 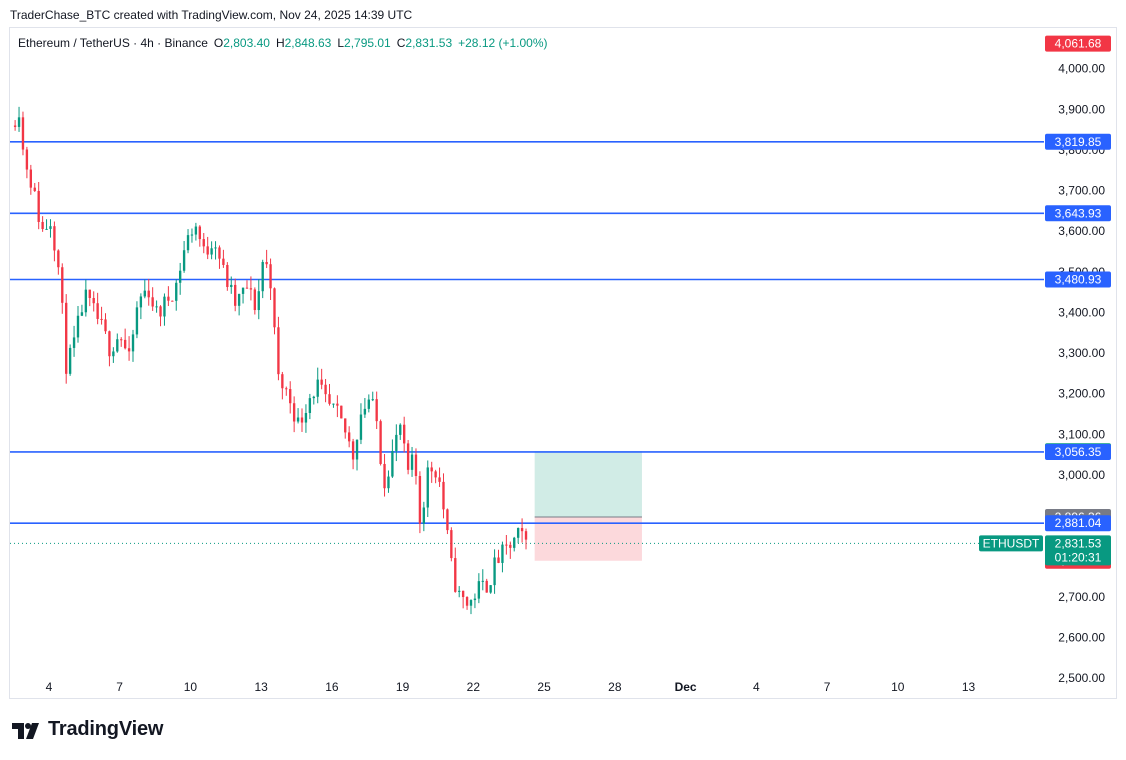 I want to click on time-axis-tick: Dec, so click(x=686, y=687).